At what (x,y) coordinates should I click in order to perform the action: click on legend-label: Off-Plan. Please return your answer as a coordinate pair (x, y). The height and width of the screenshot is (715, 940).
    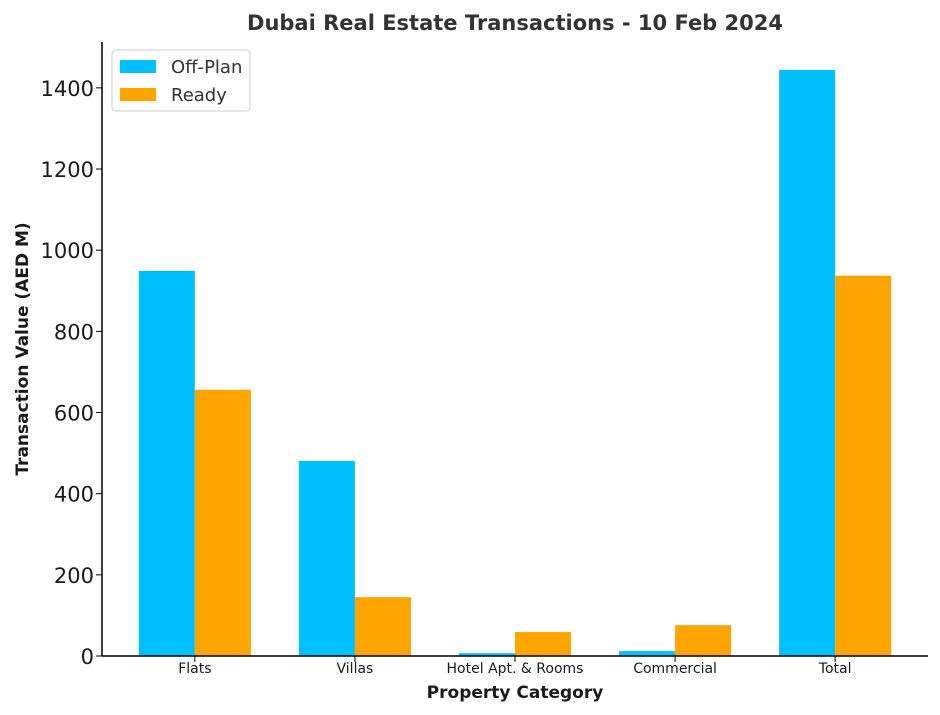
    Looking at the image, I should click on (206, 67).